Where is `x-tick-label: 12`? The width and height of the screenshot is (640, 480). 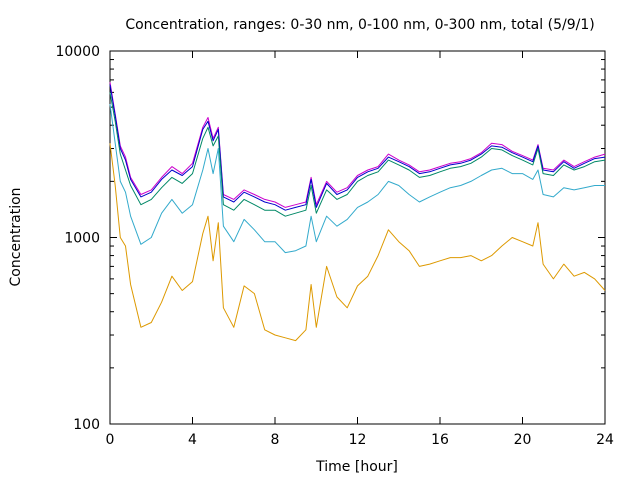
x-tick-label: 12 is located at coordinates (358, 440).